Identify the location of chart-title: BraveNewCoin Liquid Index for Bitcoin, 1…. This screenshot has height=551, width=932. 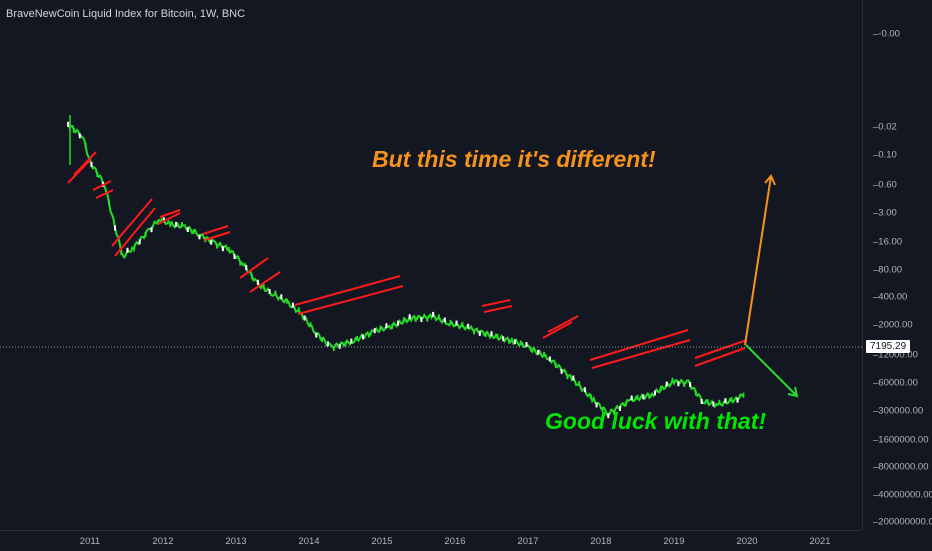
(126, 14).